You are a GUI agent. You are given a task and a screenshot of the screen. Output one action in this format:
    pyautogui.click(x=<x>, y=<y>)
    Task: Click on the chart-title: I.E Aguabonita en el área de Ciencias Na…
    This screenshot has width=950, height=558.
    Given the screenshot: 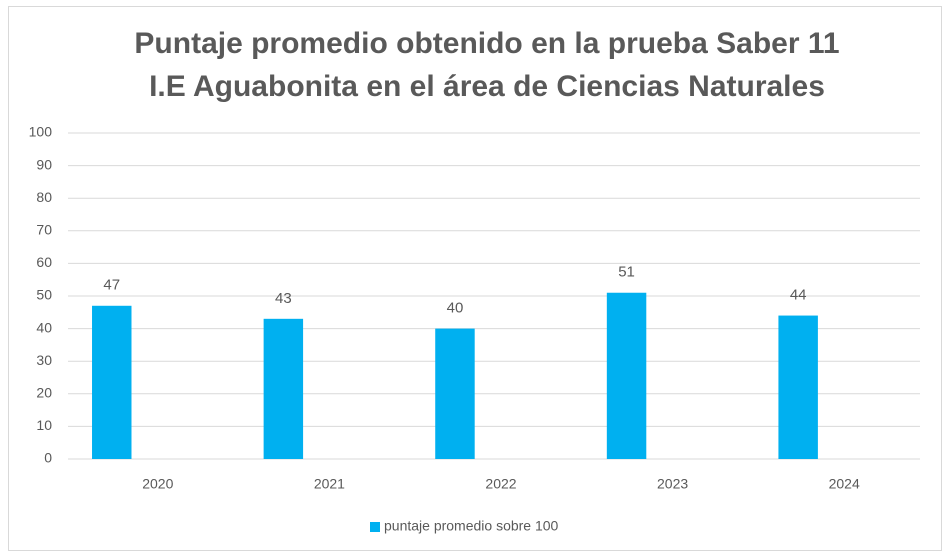 What is the action you would take?
    pyautogui.click(x=487, y=86)
    